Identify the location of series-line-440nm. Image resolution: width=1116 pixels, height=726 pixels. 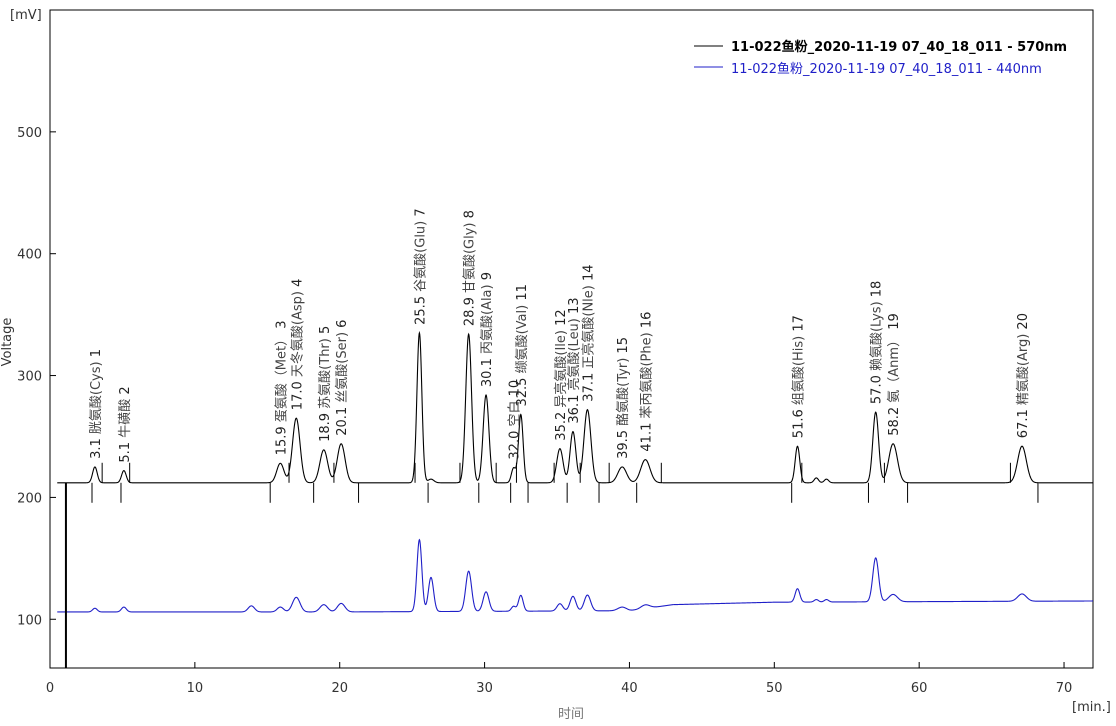
(575, 575).